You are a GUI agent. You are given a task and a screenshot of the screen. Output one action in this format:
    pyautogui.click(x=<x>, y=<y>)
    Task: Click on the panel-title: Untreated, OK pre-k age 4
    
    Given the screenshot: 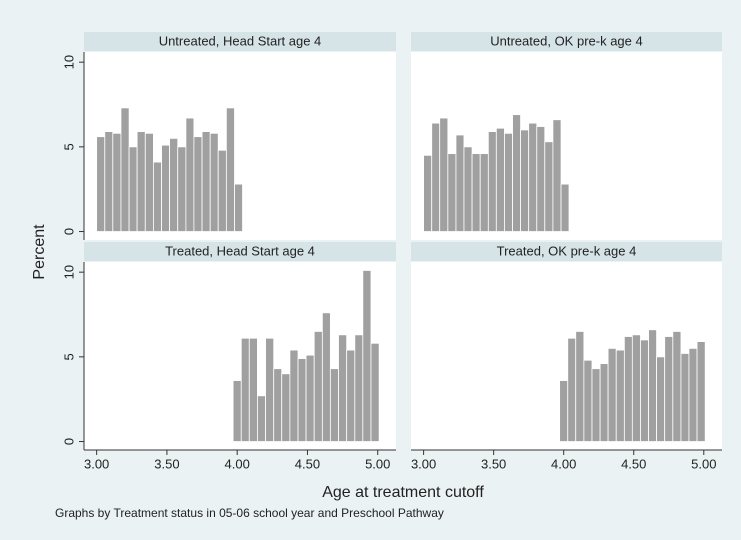 What is the action you would take?
    pyautogui.click(x=566, y=40)
    